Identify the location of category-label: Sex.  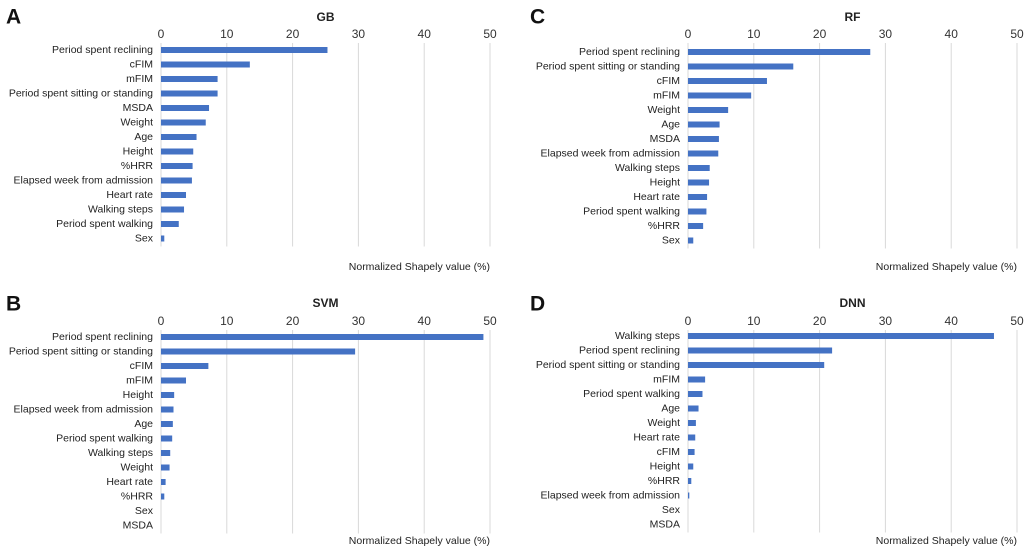
(144, 238).